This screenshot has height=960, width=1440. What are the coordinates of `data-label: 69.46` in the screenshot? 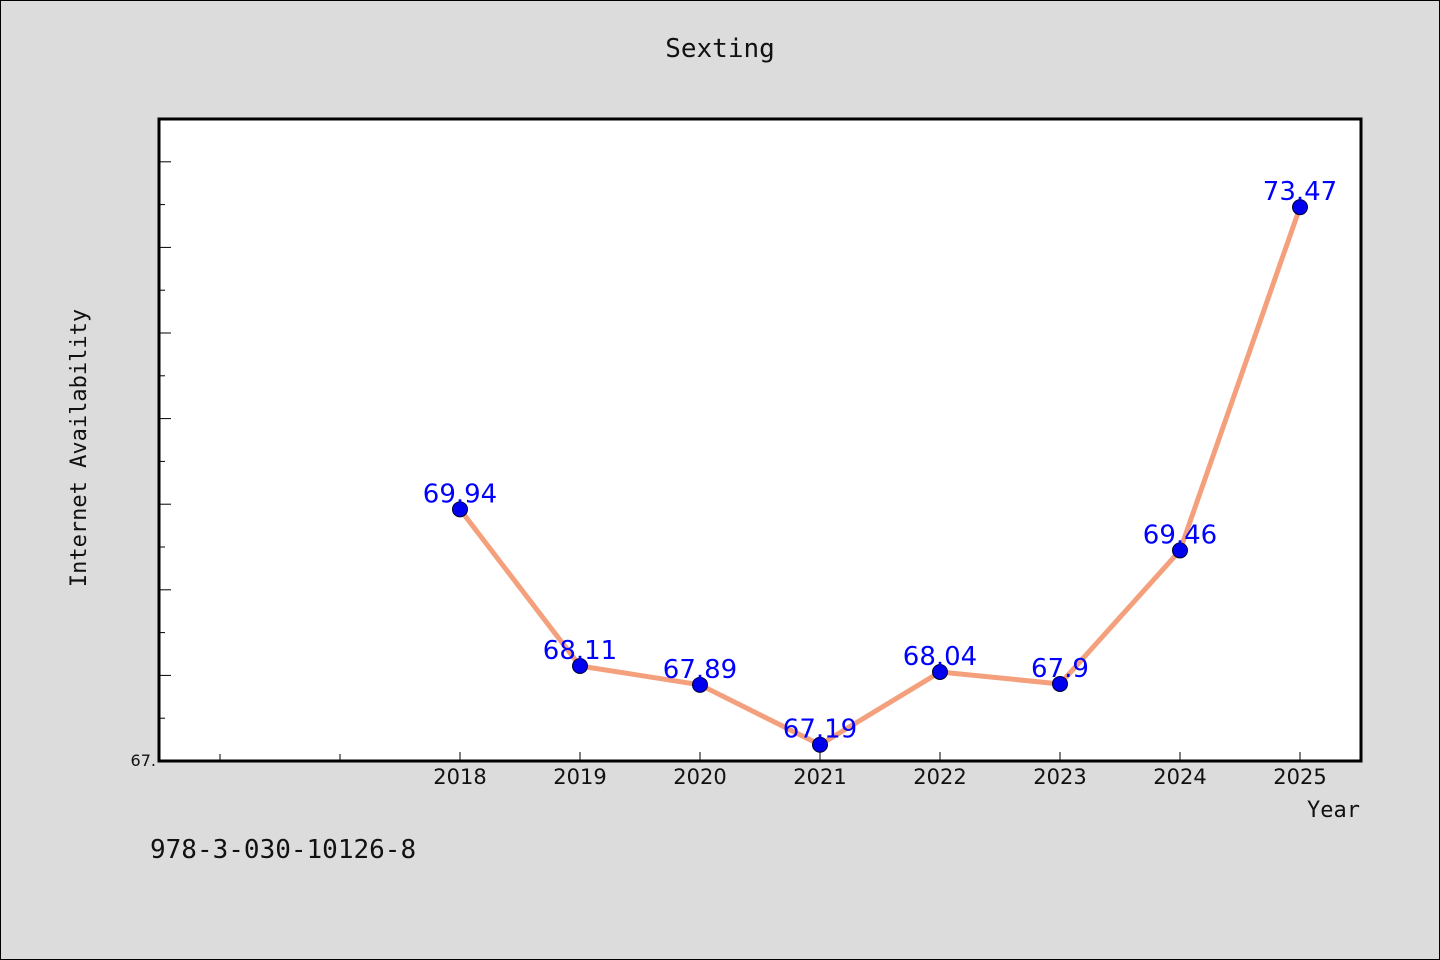 It's located at (1180, 535).